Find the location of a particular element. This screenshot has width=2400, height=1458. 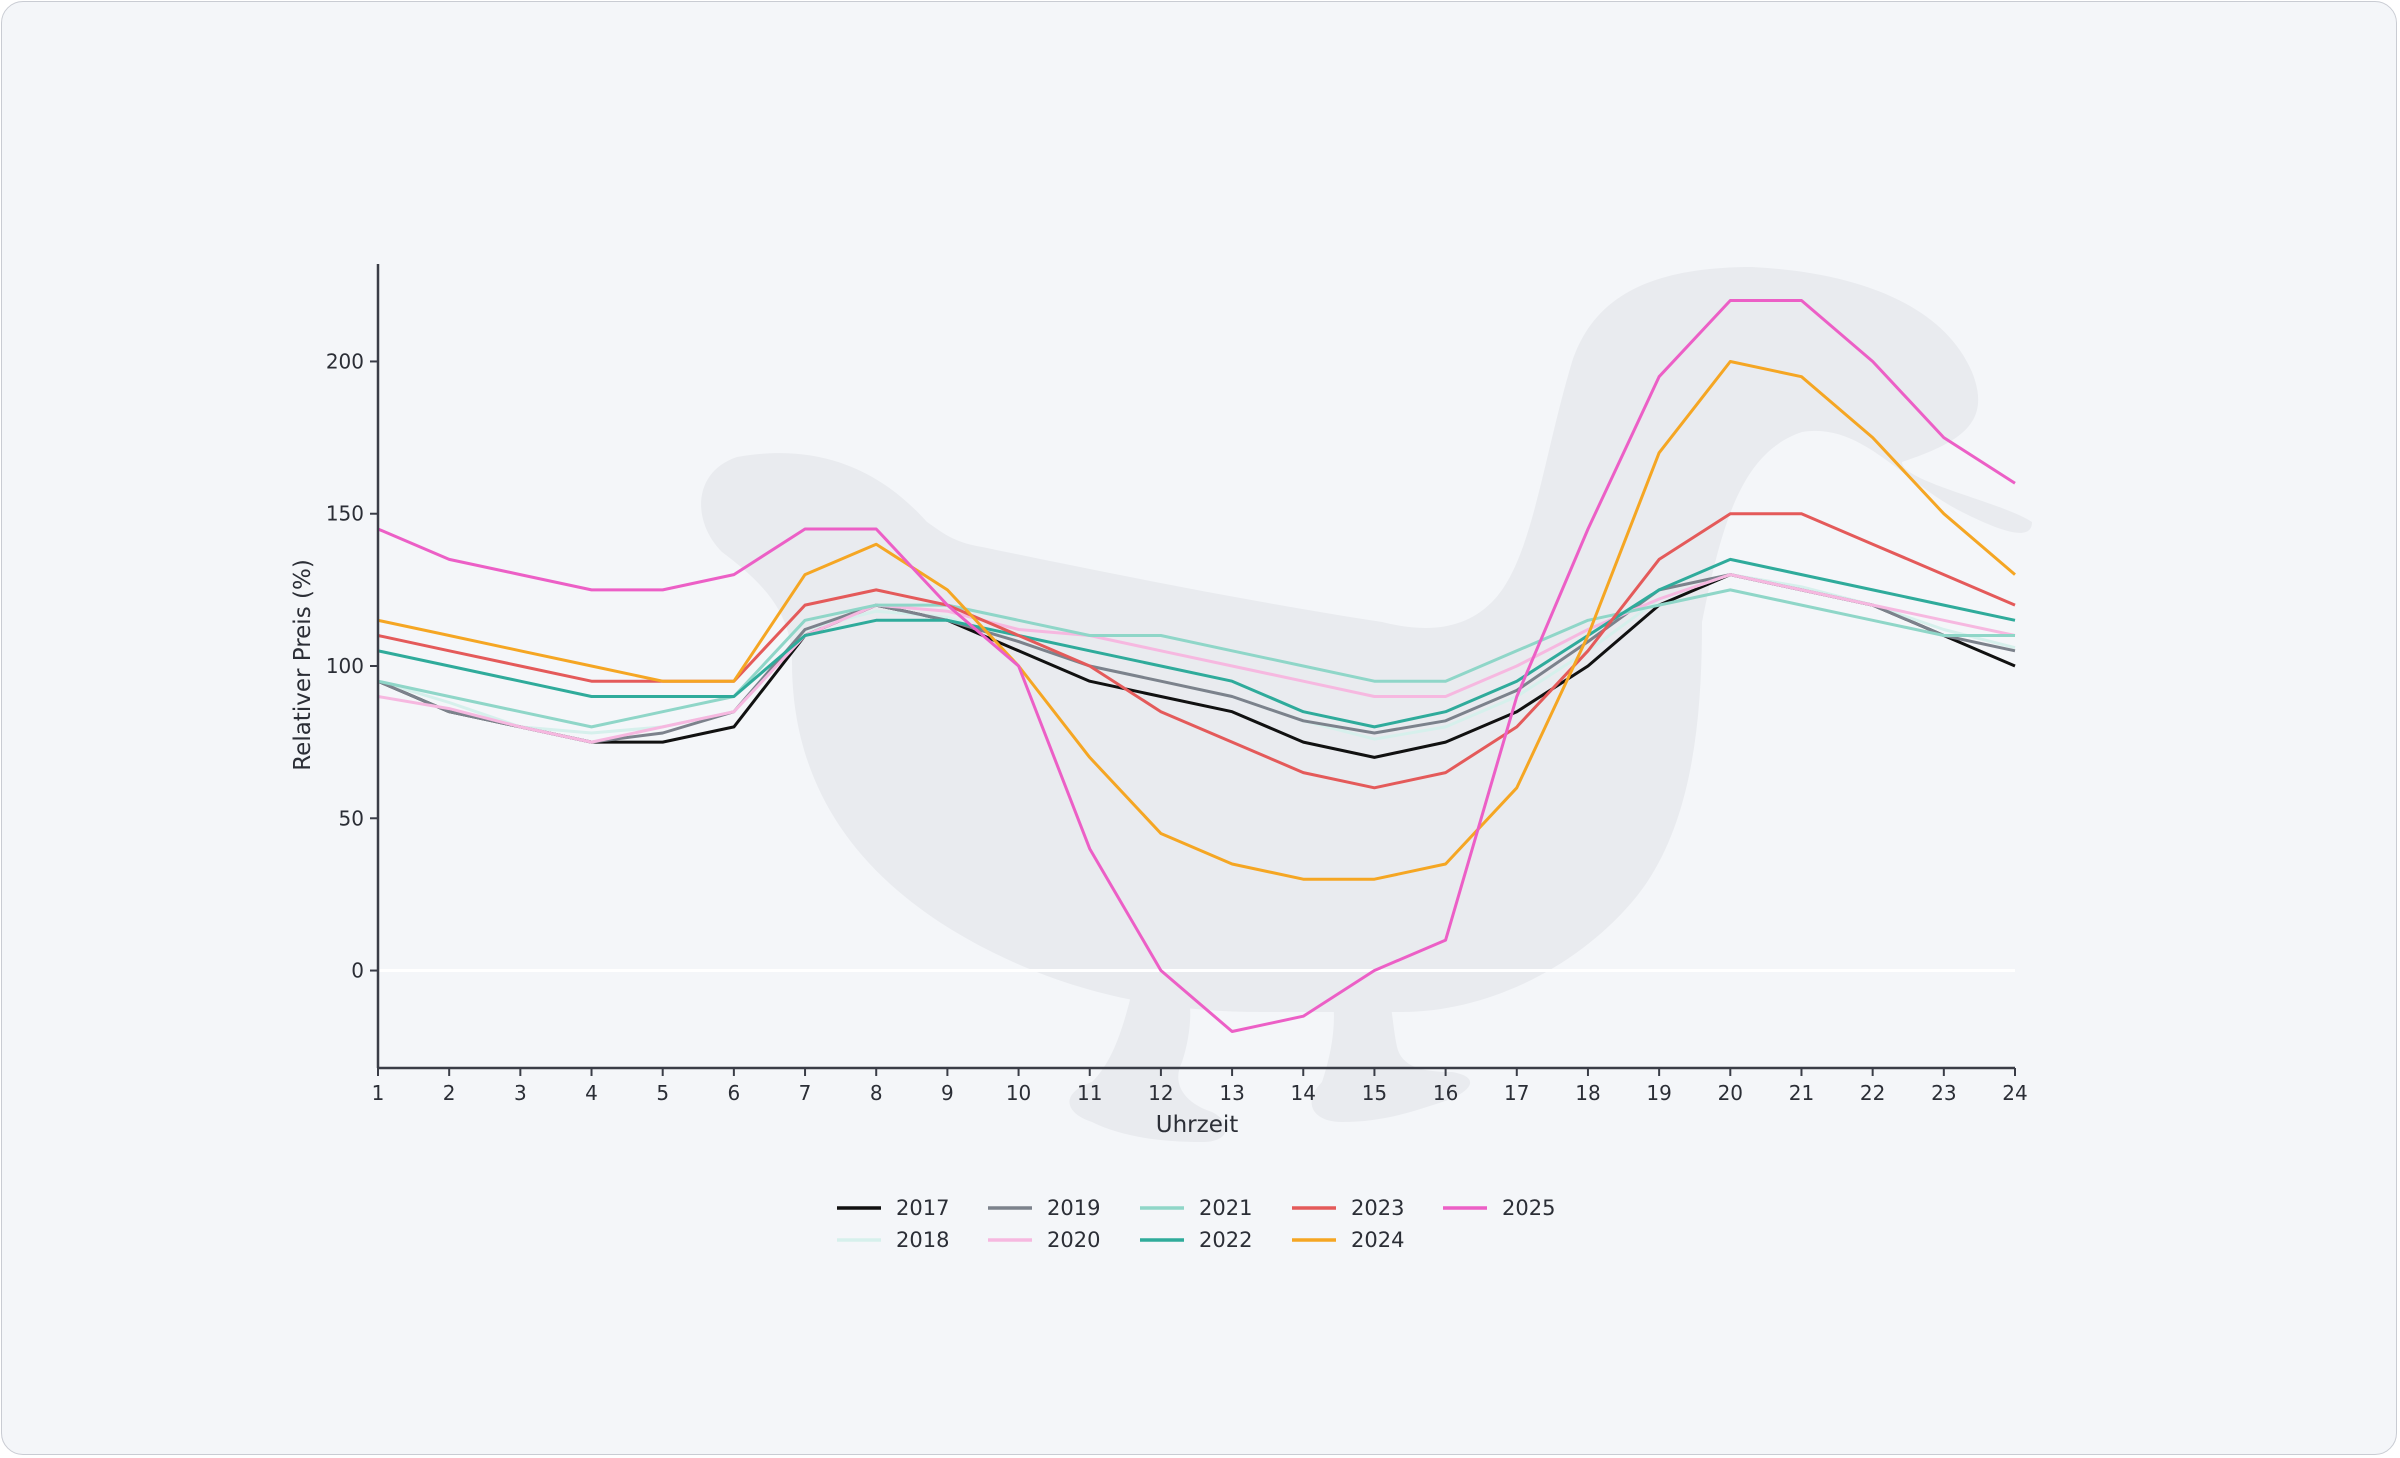

series-line-2022 is located at coordinates (1196, 643).